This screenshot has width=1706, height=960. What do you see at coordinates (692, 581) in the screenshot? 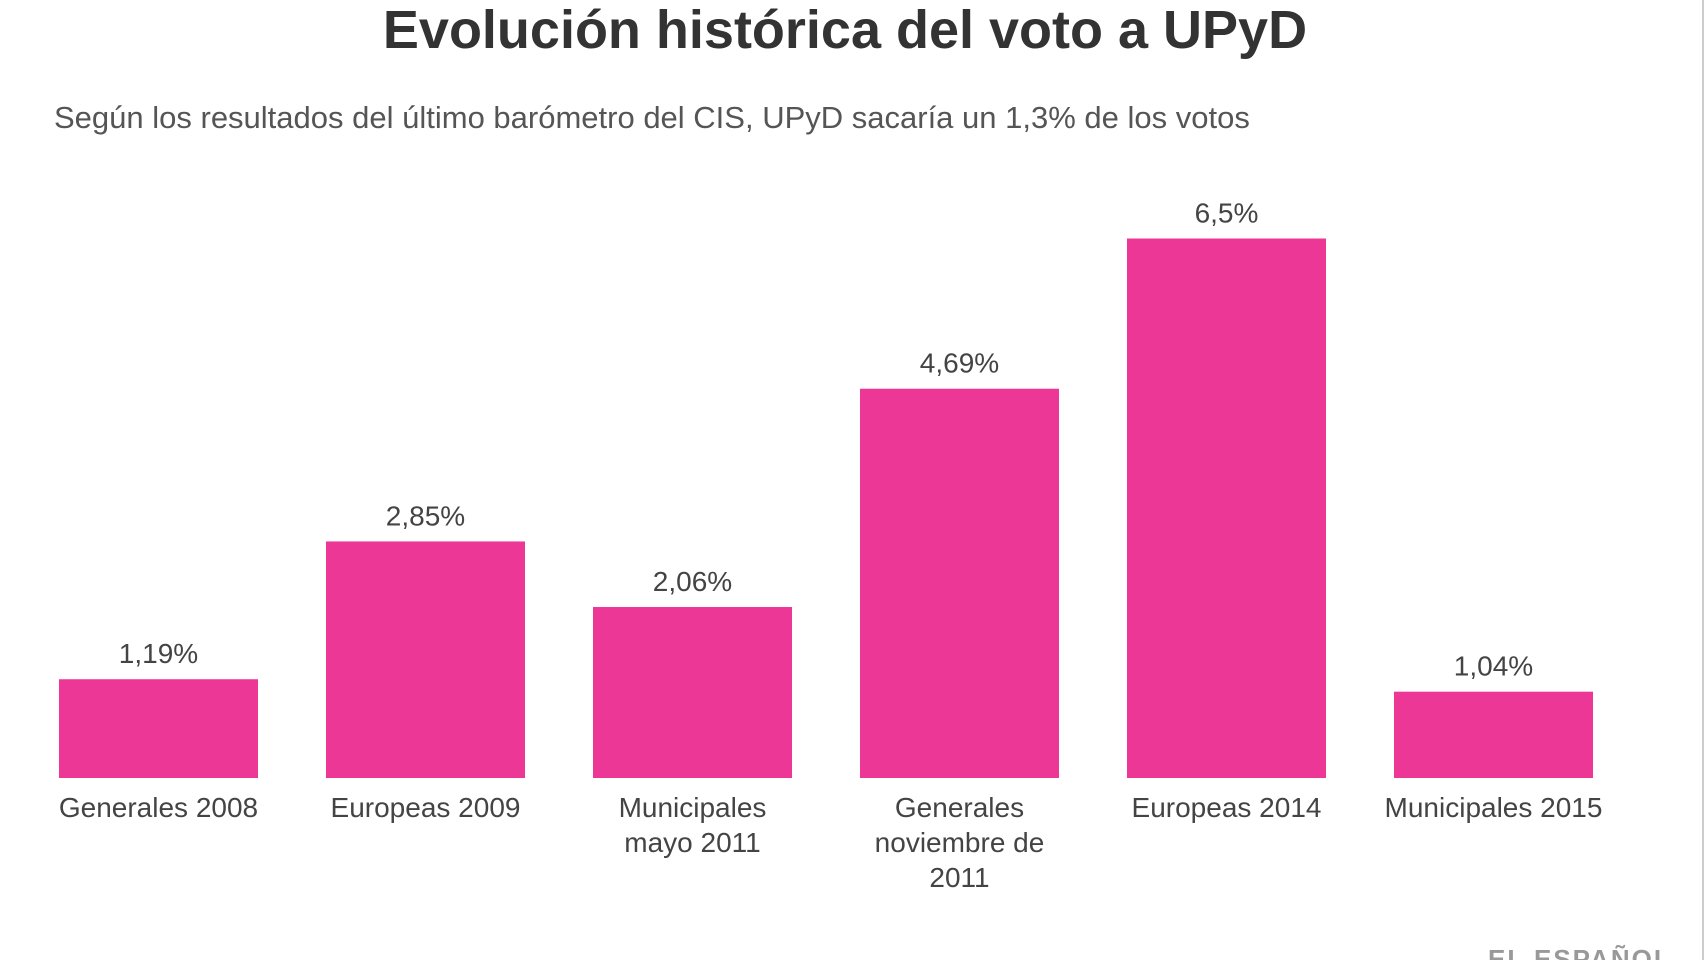
I see `value-label: 2,06%` at bounding box center [692, 581].